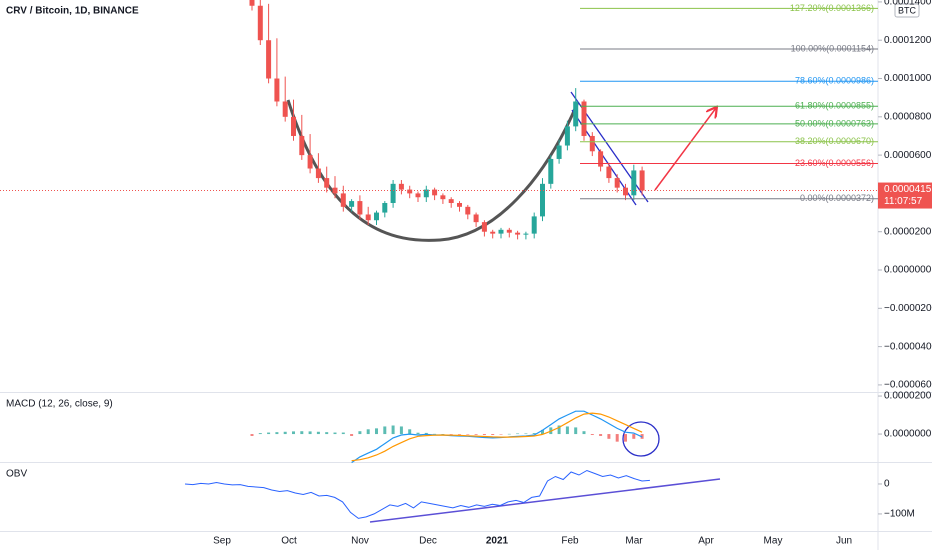 Image resolution: width=932 pixels, height=550 pixels. I want to click on y-tick-label: 0.0000600, so click(908, 155).